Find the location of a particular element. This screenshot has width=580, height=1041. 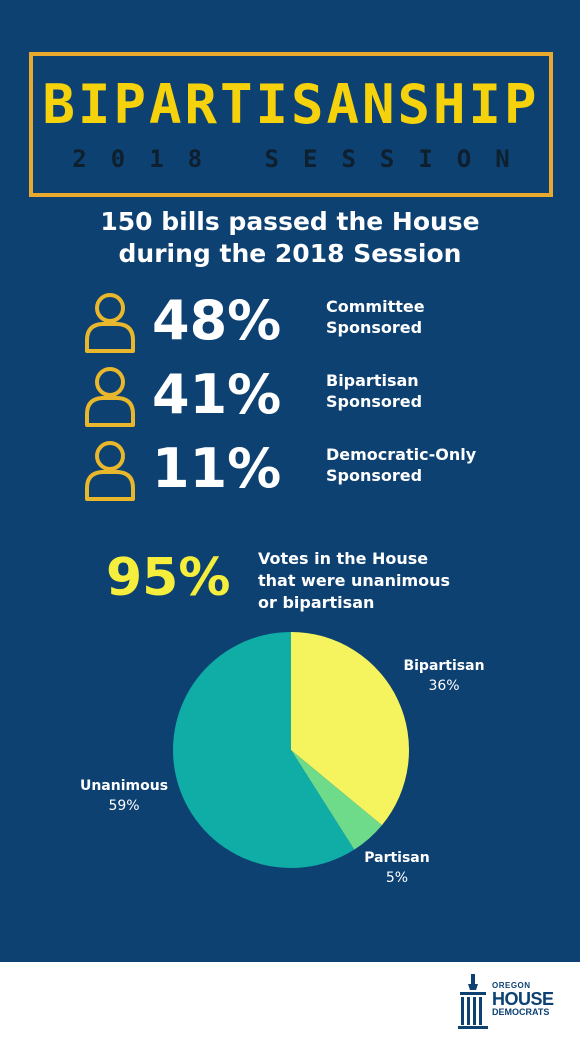

votes-percent: 95% is located at coordinates (168, 578).